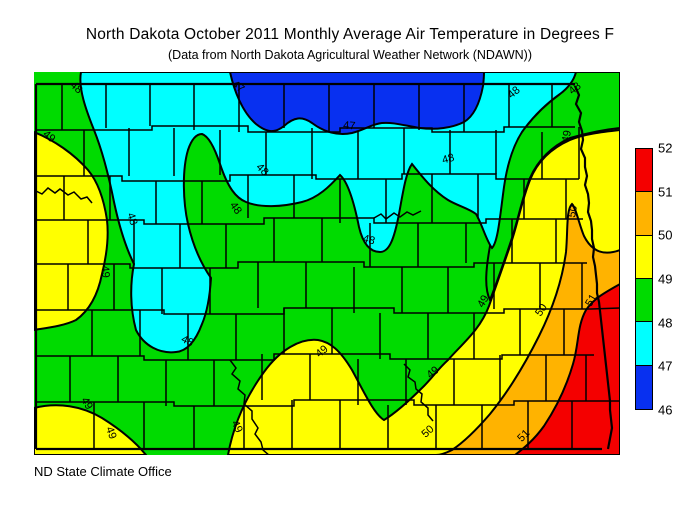  Describe the element at coordinates (249, 407) in the screenshot. I see `river-boundary-missouri` at that location.